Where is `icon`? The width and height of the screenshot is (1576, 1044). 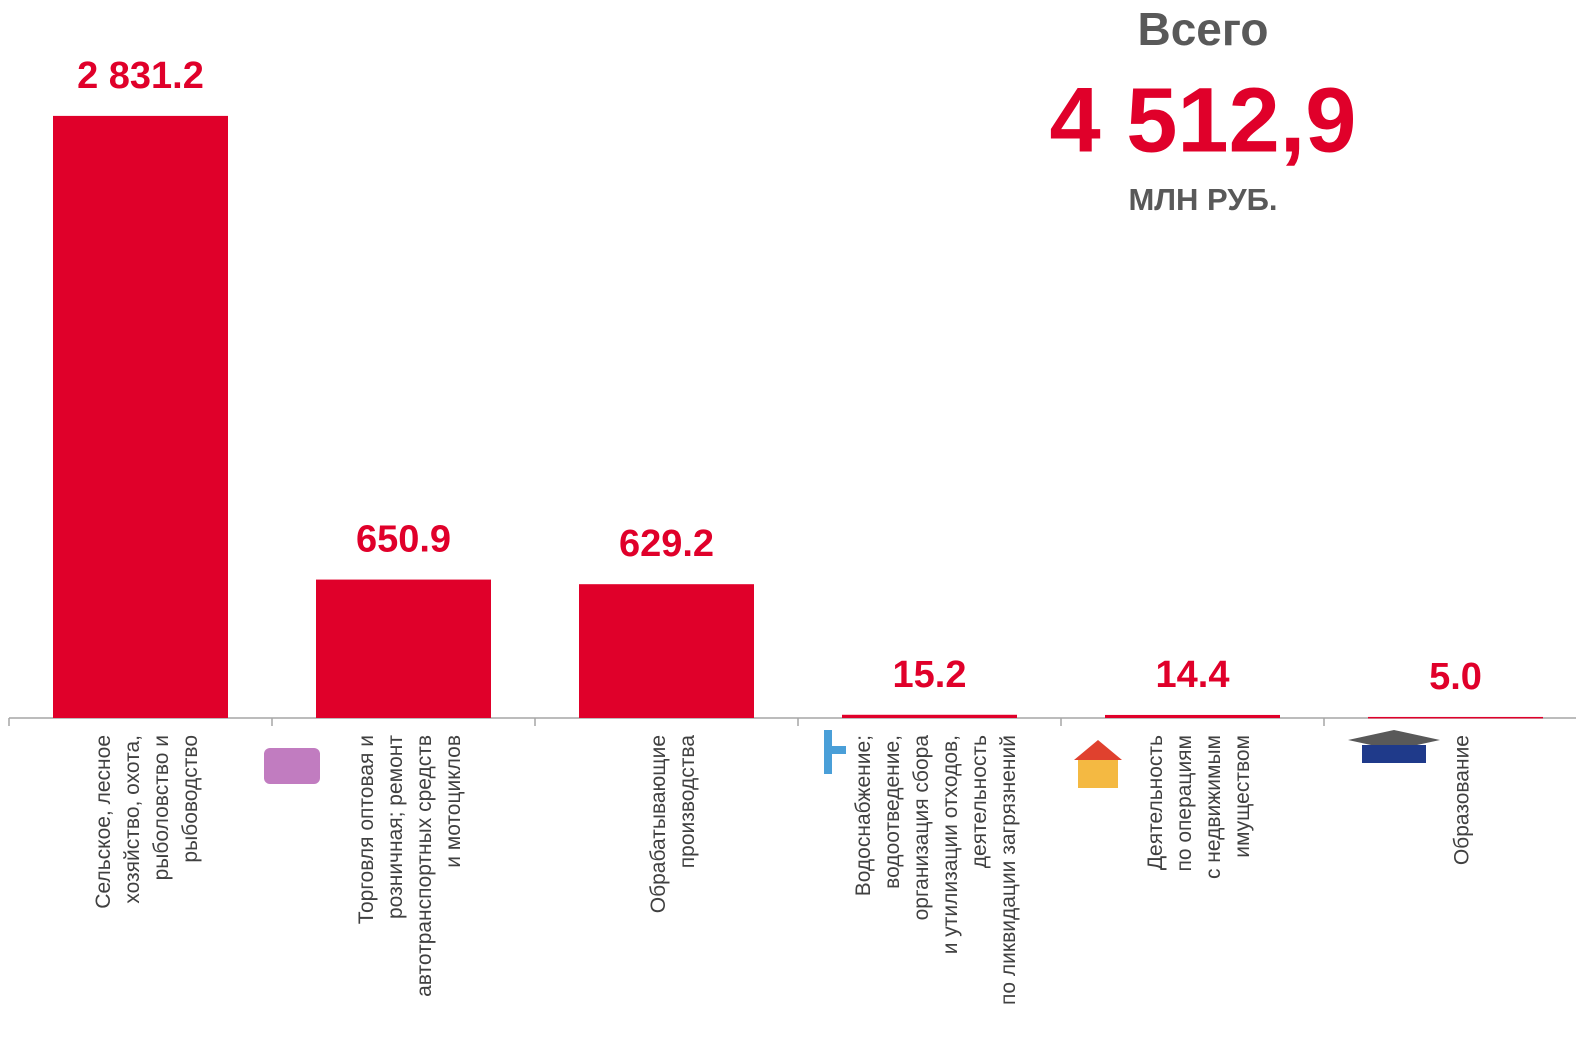 icon is located at coordinates (852, 759).